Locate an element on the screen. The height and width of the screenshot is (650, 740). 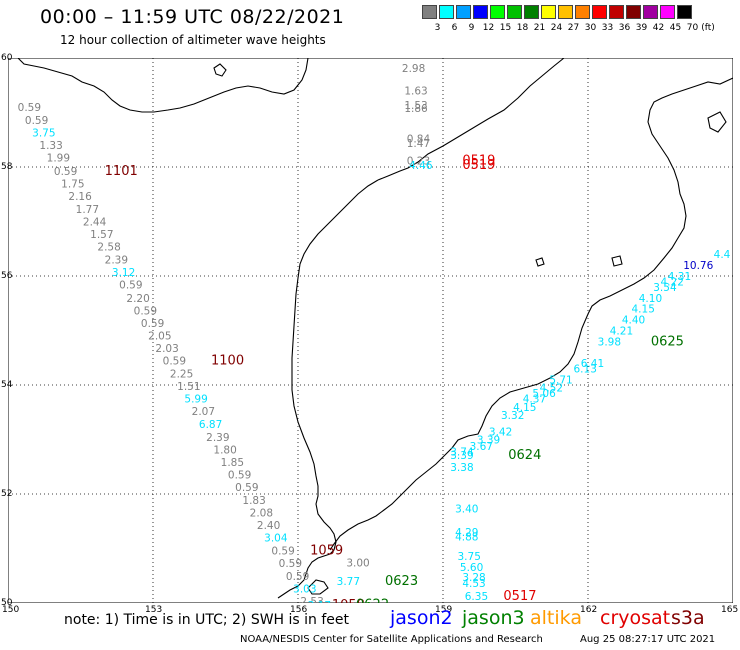
wave-height-label: 10.76 is located at coordinates (698, 266).